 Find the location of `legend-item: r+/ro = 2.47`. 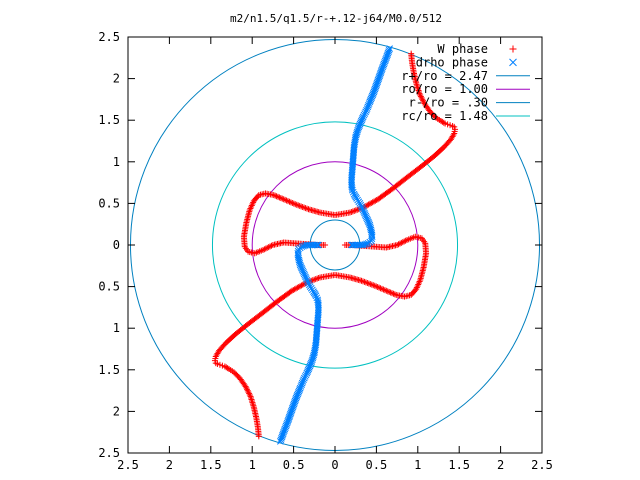

legend-item: r+/ro = 2.47 is located at coordinates (465, 76).